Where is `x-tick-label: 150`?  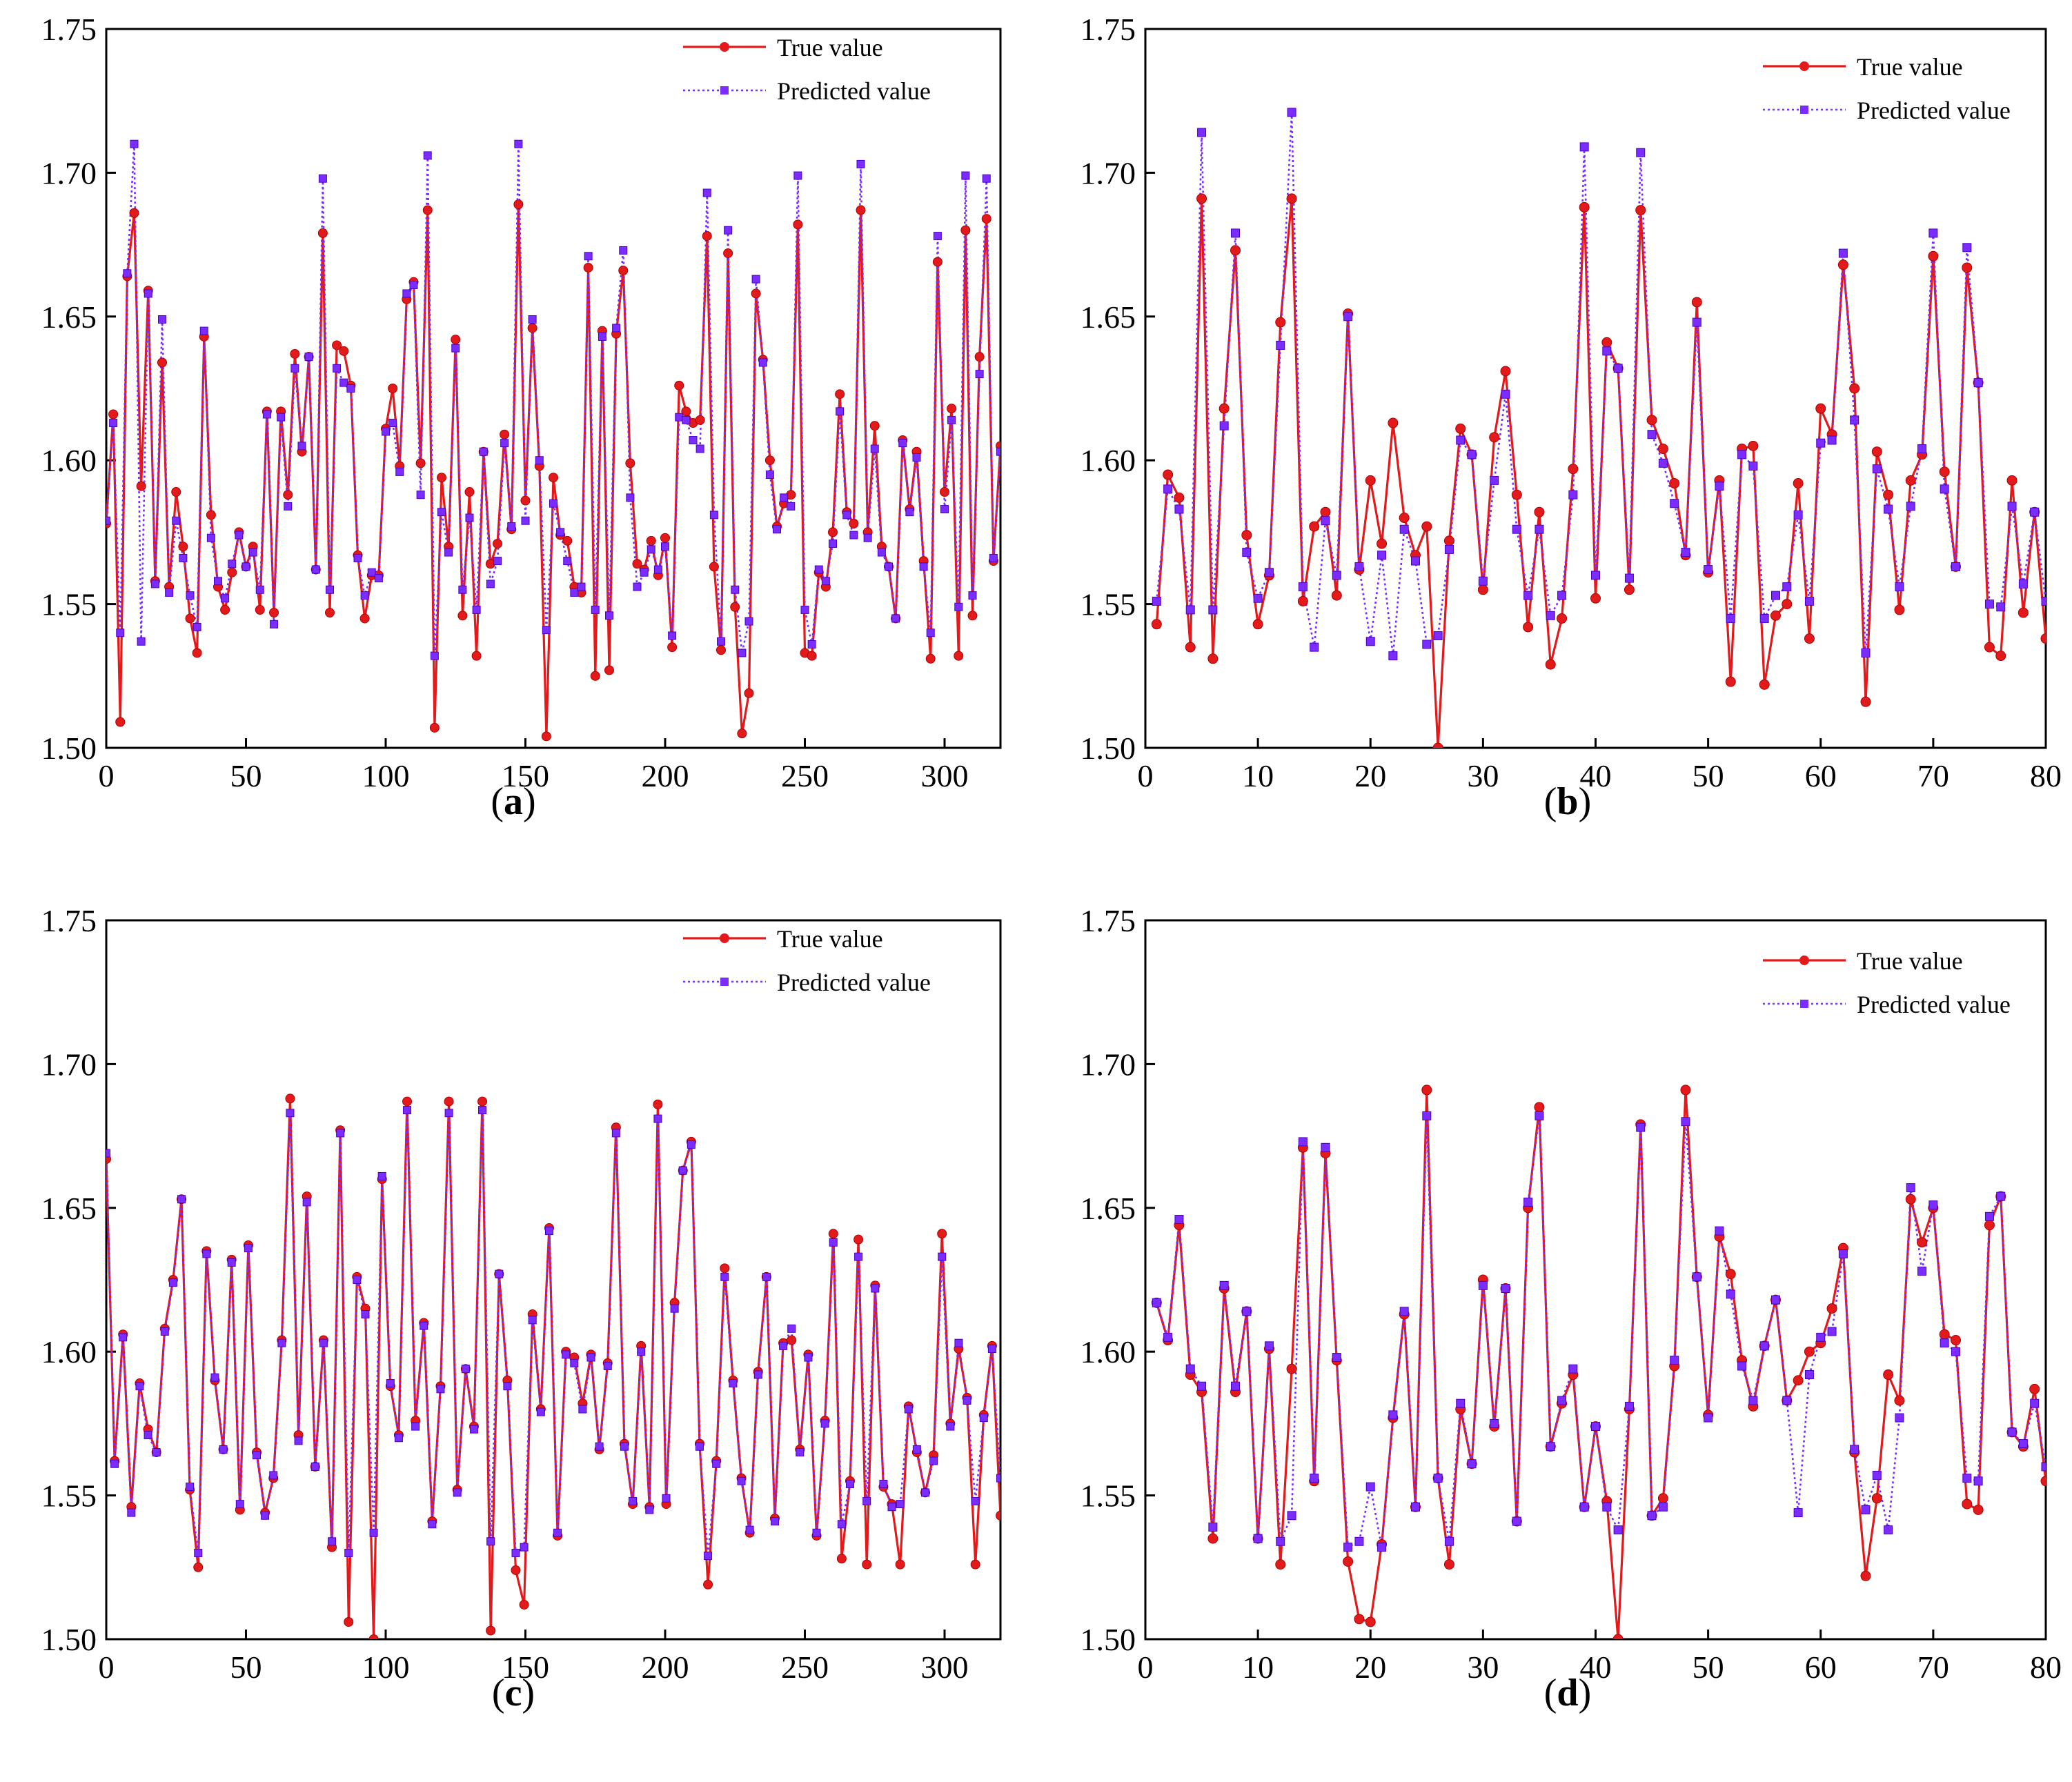 x-tick-label: 150 is located at coordinates (525, 1667).